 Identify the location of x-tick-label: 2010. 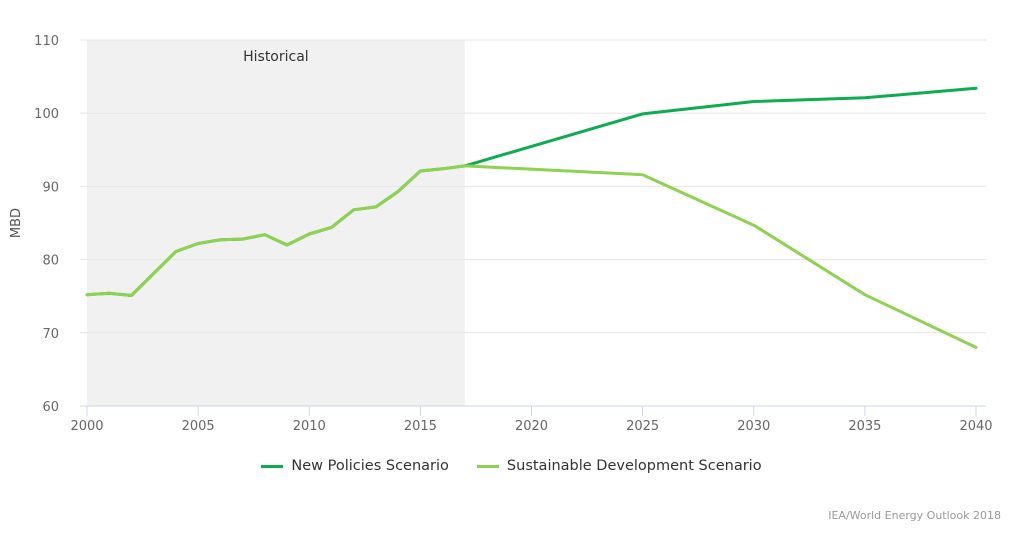
(309, 426).